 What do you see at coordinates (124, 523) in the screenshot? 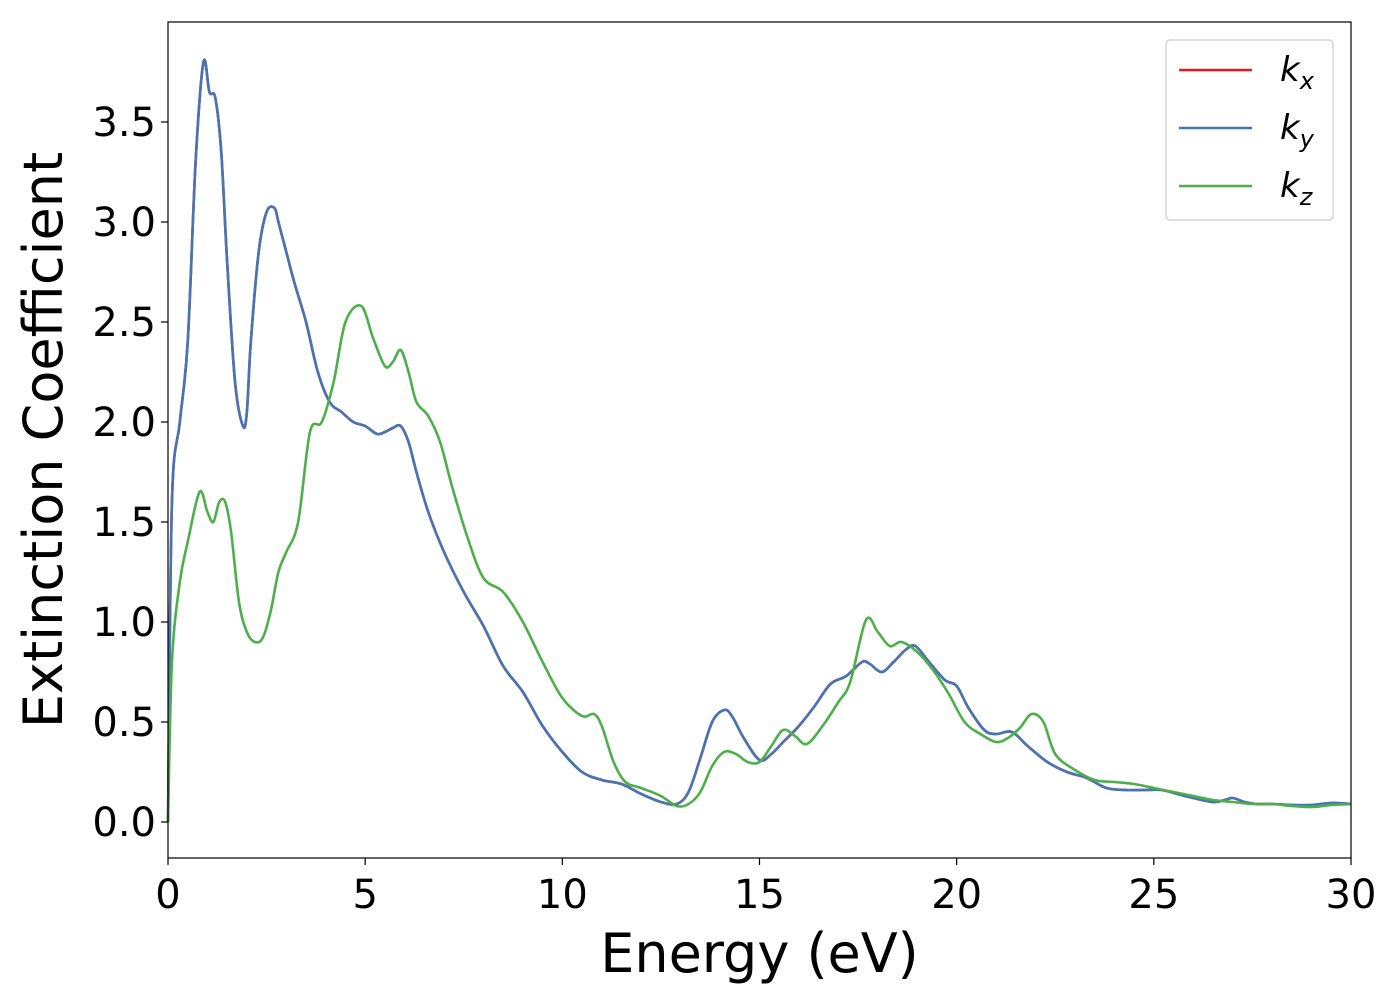
I see `y-tick-label: 1.5` at bounding box center [124, 523].